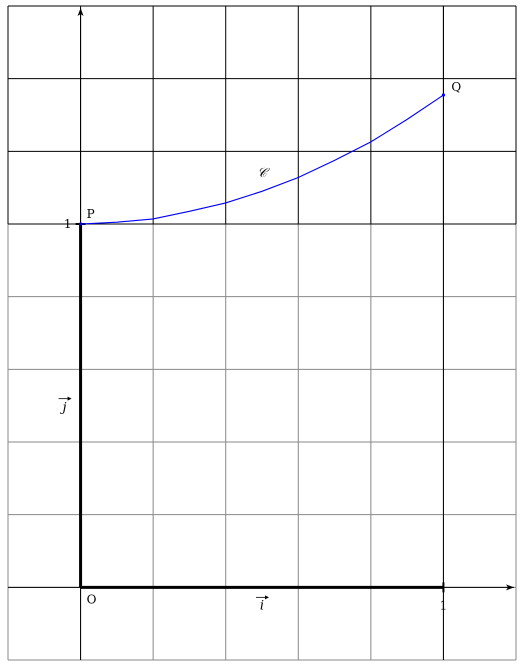 The height and width of the screenshot is (666, 522). I want to click on y-axis-arrowhead, so click(80, 12).